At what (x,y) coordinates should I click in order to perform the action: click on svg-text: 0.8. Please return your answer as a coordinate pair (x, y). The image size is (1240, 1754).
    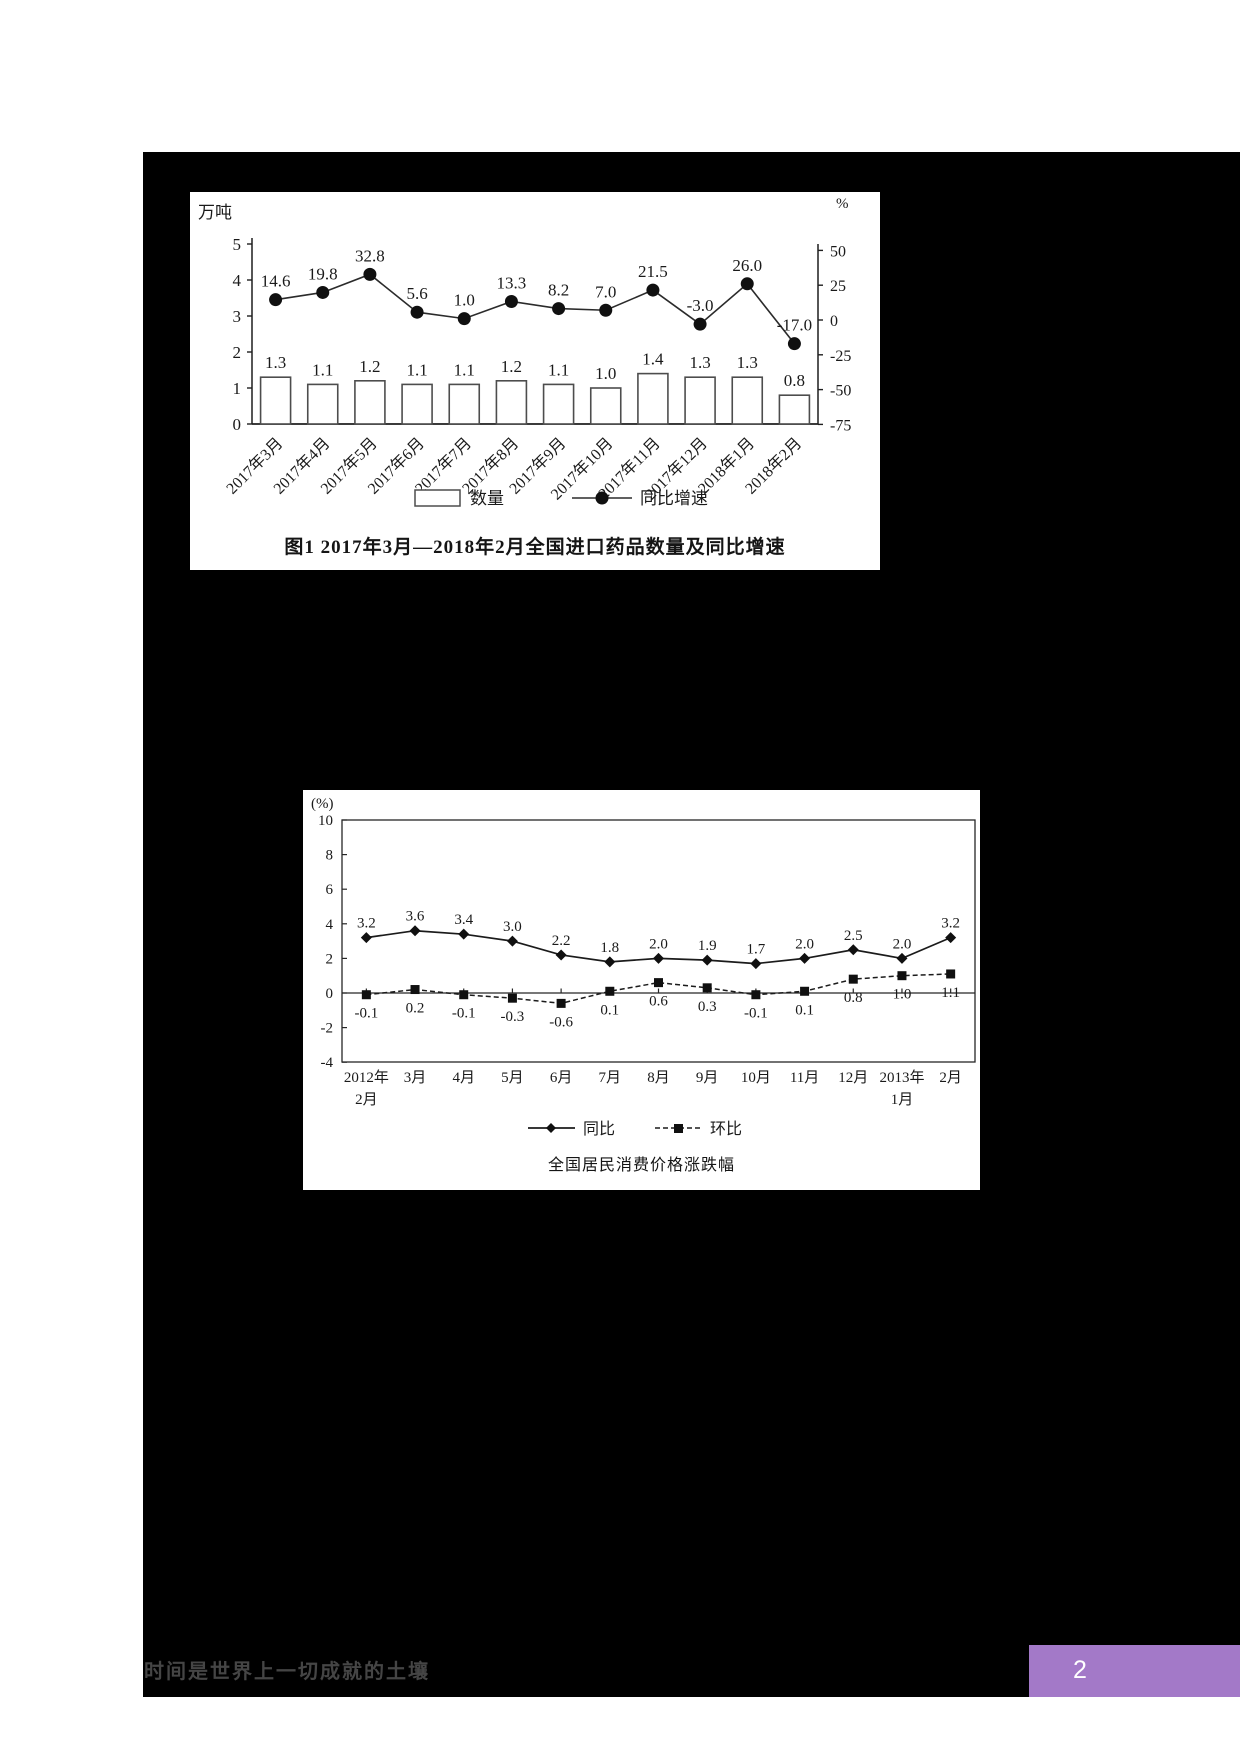
    Looking at the image, I should click on (794, 380).